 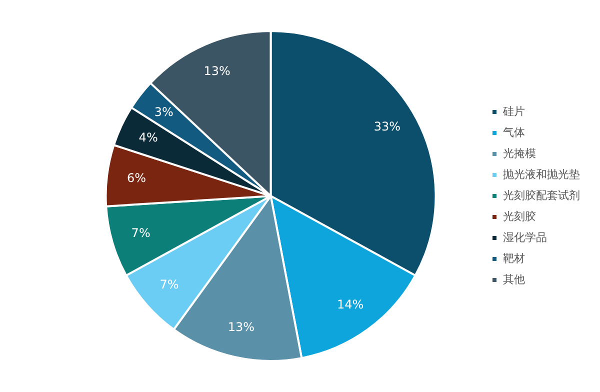 I want to click on legend-label: 光刻胶配套试剂, so click(x=541, y=195).